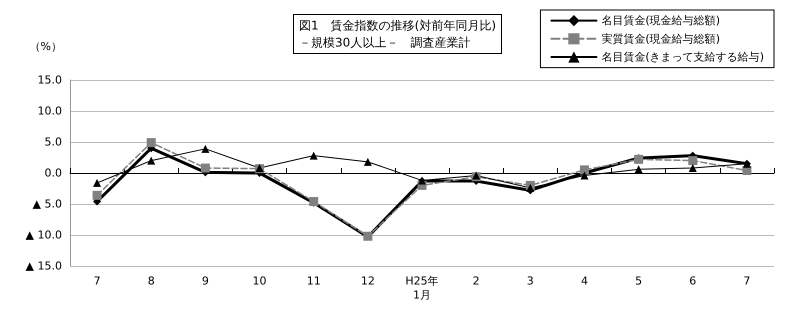  I want to click on x-tick-label: 12, so click(367, 281).